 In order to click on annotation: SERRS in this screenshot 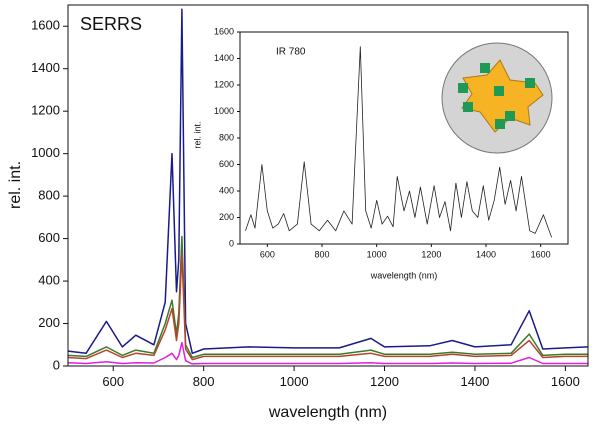, I will do `click(111, 24)`.